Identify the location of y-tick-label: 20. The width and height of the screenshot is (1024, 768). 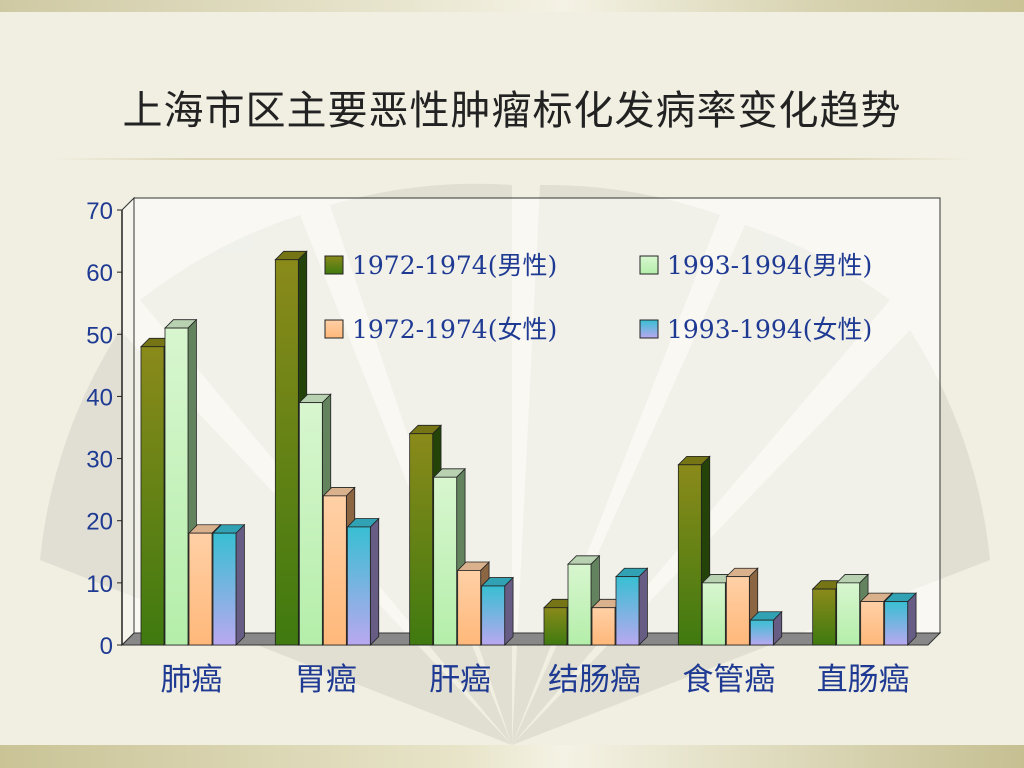
(99, 522).